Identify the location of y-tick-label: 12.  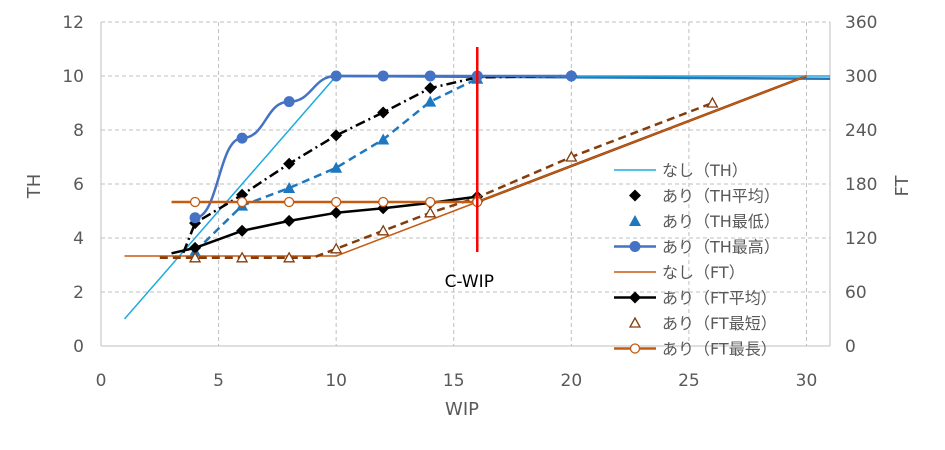
(73, 23).